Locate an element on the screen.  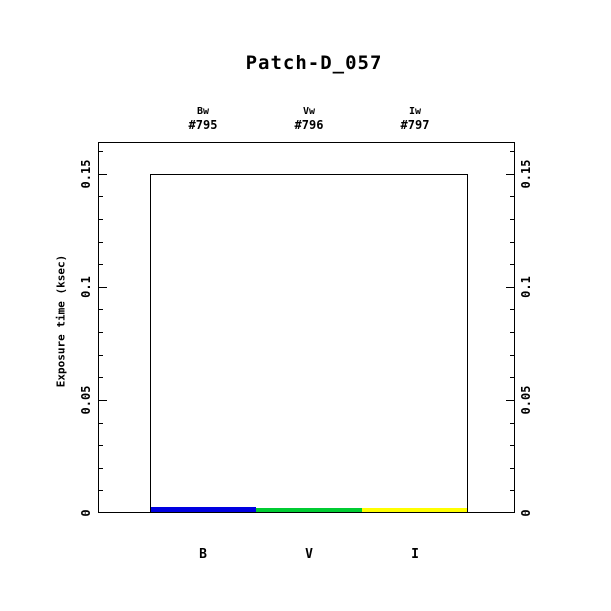
y-tick-label-left-0.1: 0.1 is located at coordinates (86, 287).